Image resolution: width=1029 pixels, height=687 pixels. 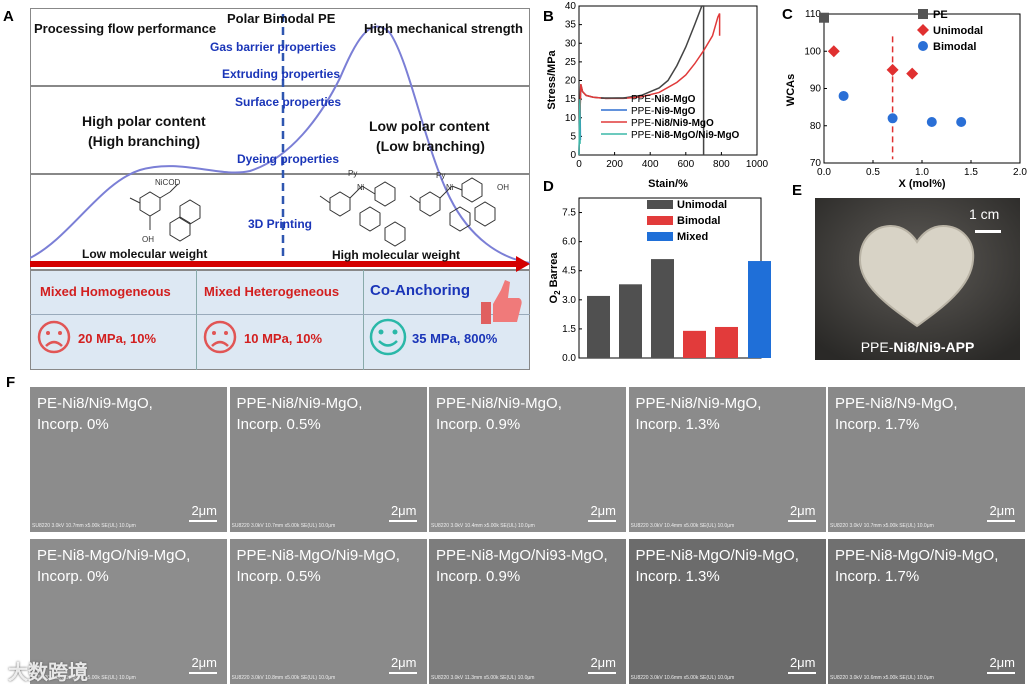 What do you see at coordinates (288, 102) in the screenshot?
I see `surface-label: Surface properties` at bounding box center [288, 102].